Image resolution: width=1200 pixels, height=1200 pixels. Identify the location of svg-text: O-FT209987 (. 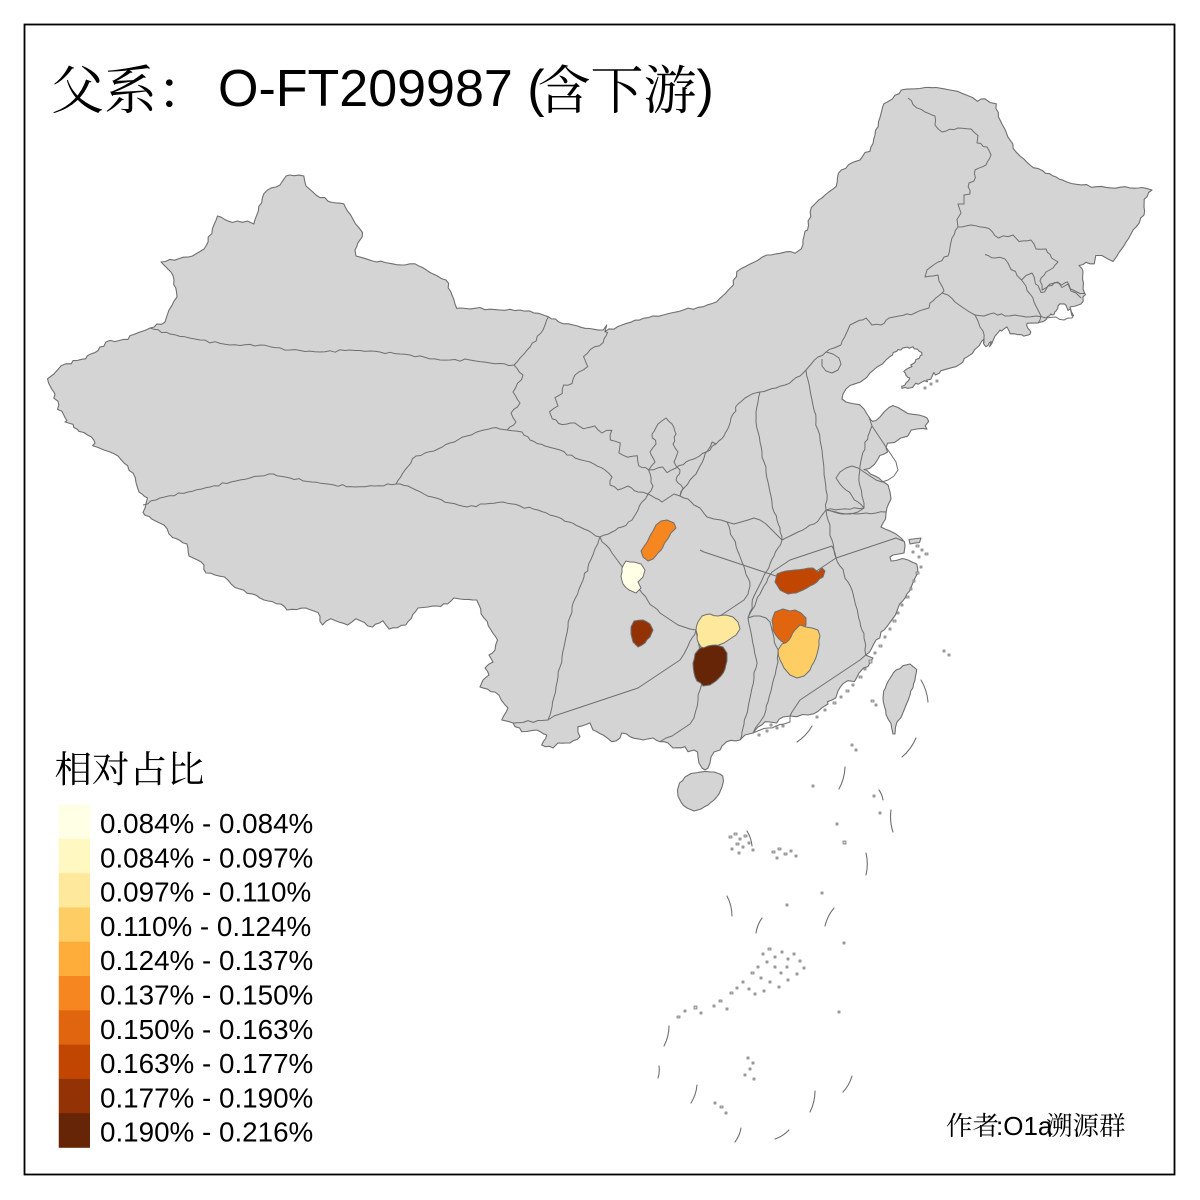
(381, 89).